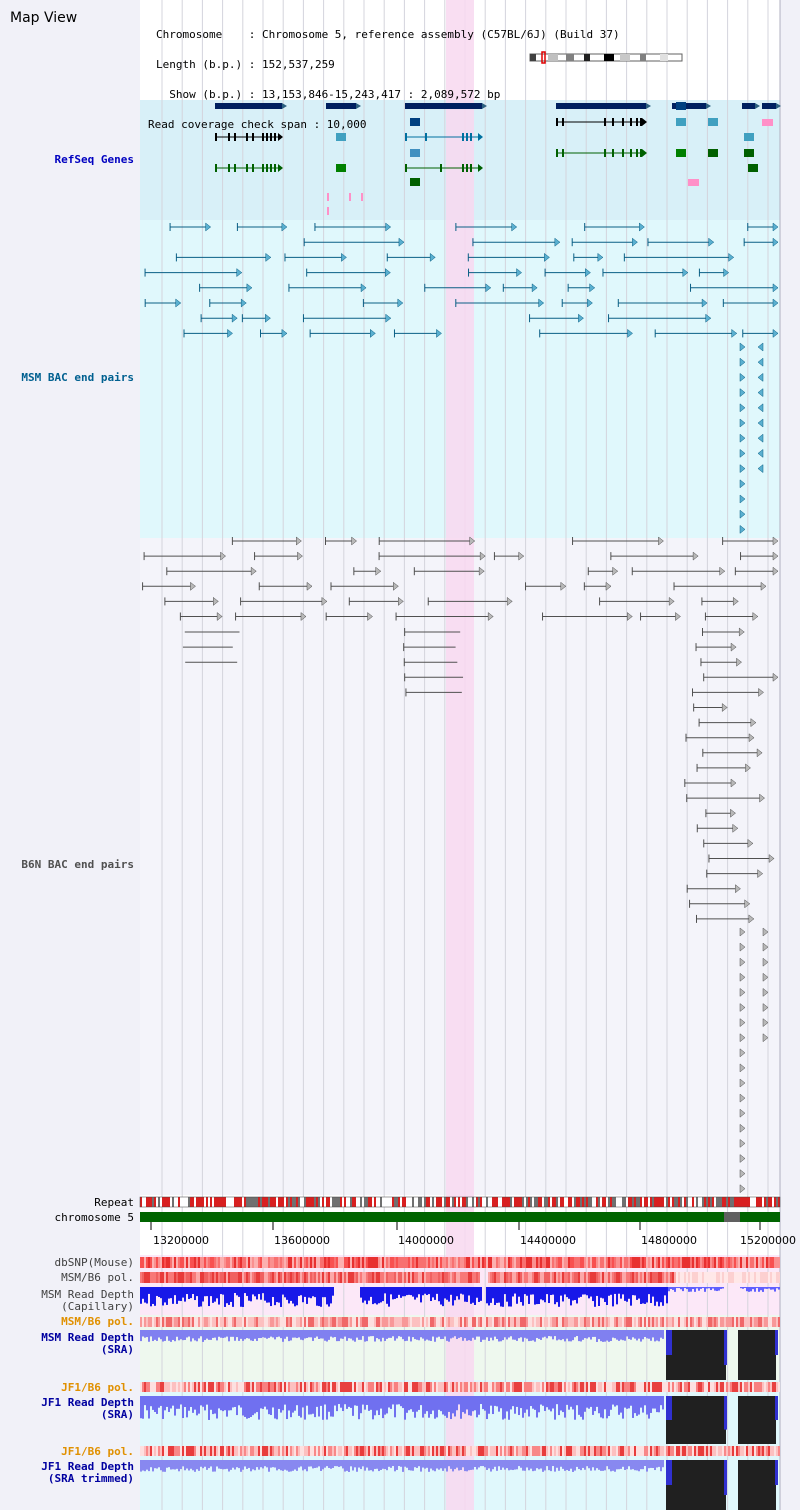 The height and width of the screenshot is (1510, 800). What do you see at coordinates (77, 864) in the screenshot?
I see `track-label-b6n-bac: B6N BAC end pairs` at bounding box center [77, 864].